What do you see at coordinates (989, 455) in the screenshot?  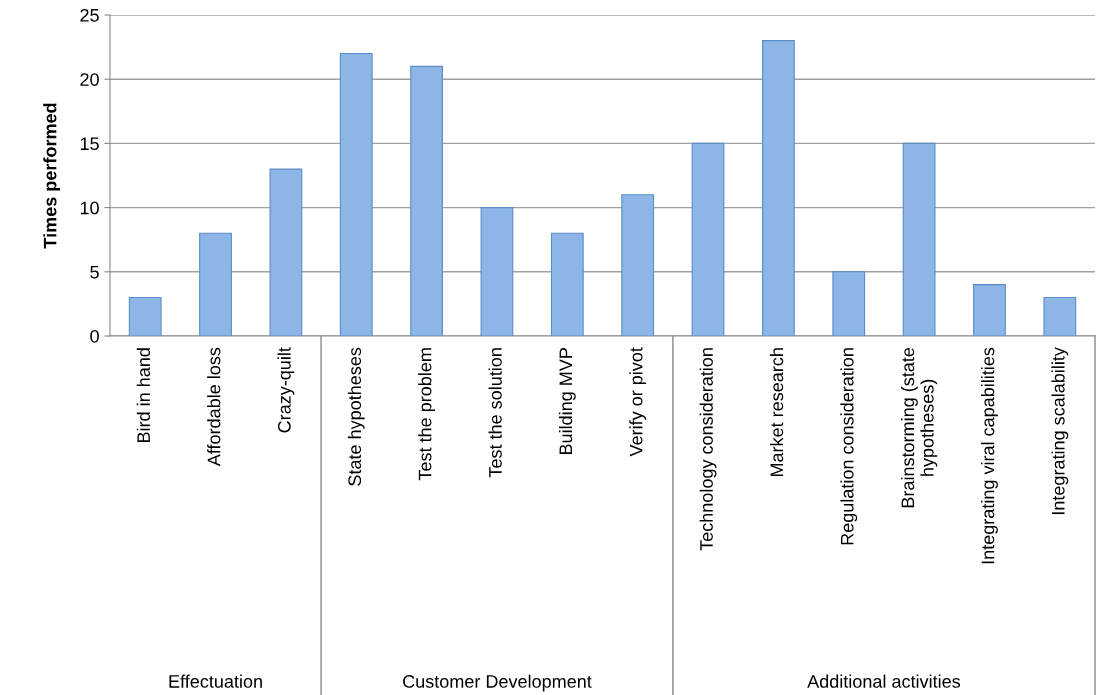 I see `x-tick-label: Integrating viral capabilities` at bounding box center [989, 455].